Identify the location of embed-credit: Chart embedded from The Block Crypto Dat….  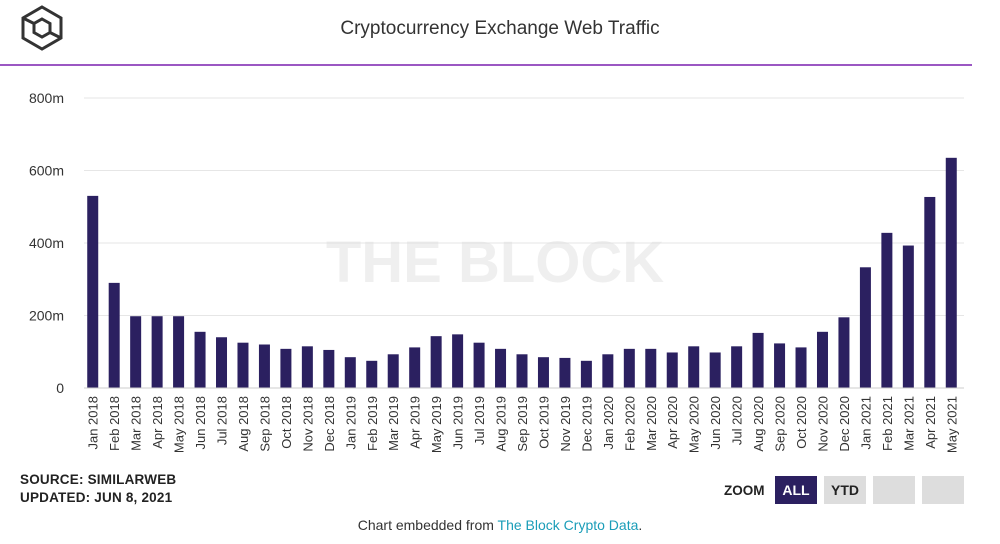
(500, 525).